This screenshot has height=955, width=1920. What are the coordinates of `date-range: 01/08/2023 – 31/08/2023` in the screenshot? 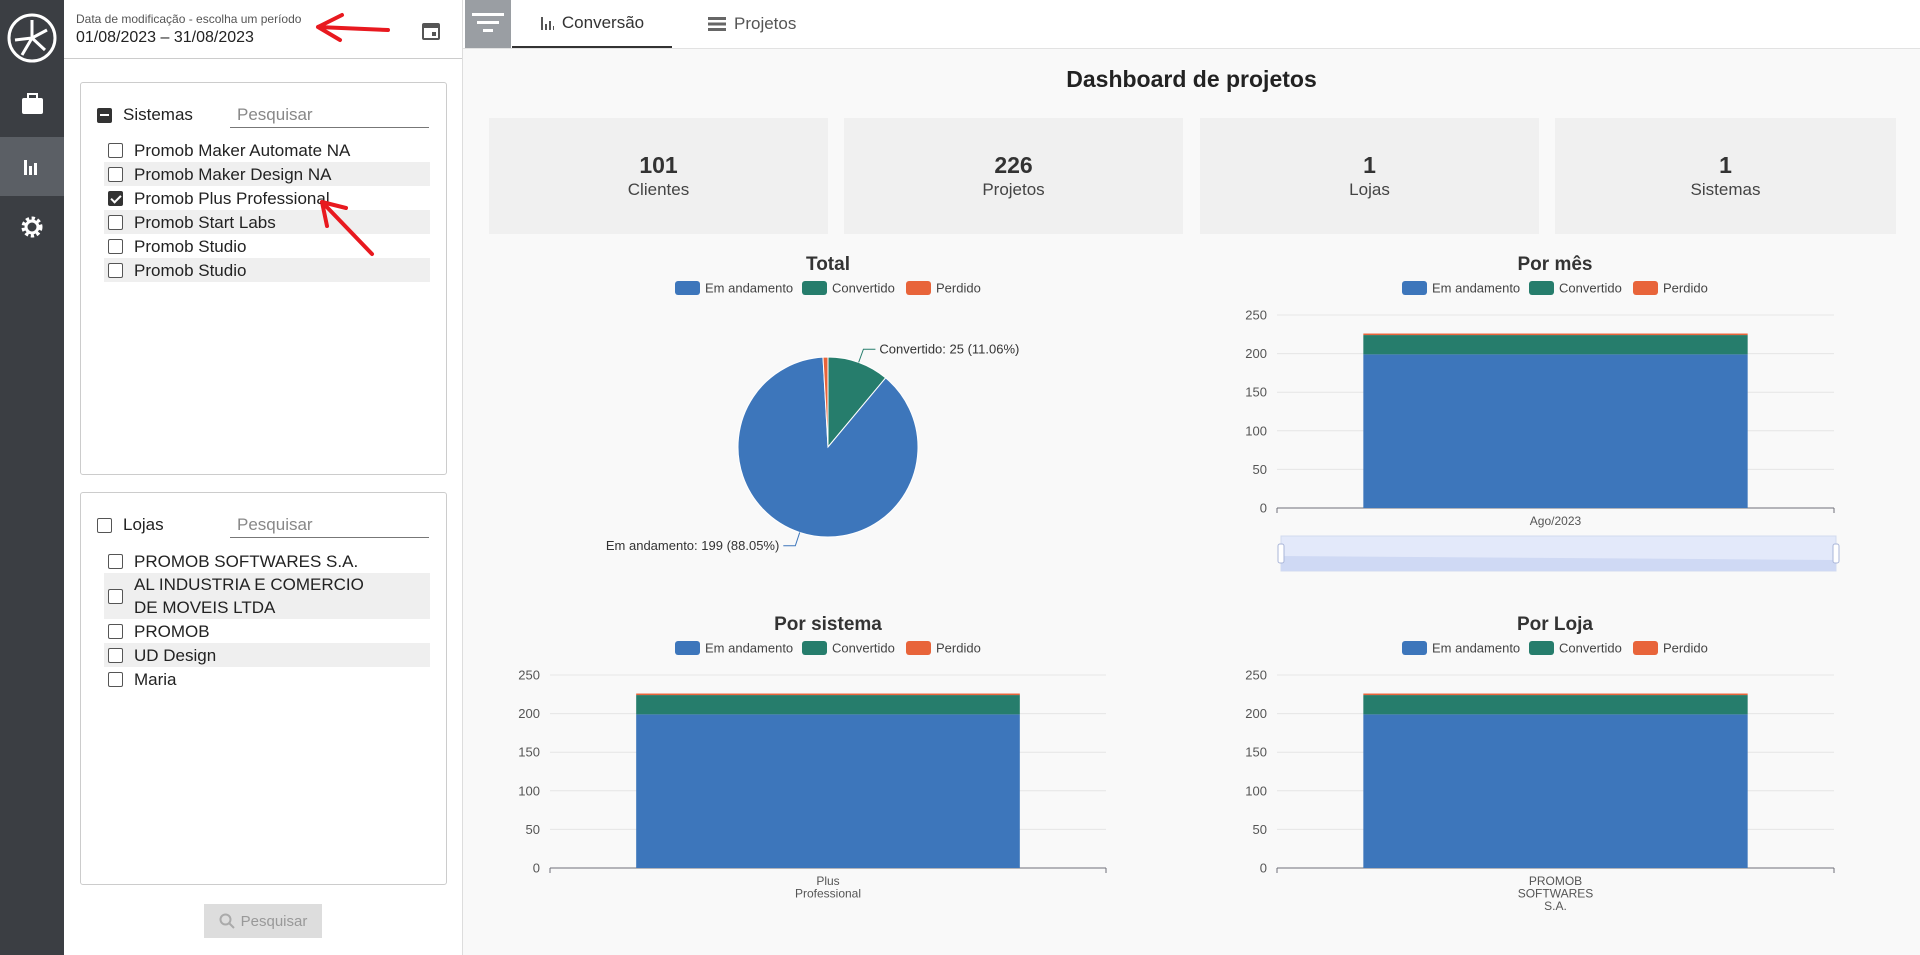 It's located at (165, 37).